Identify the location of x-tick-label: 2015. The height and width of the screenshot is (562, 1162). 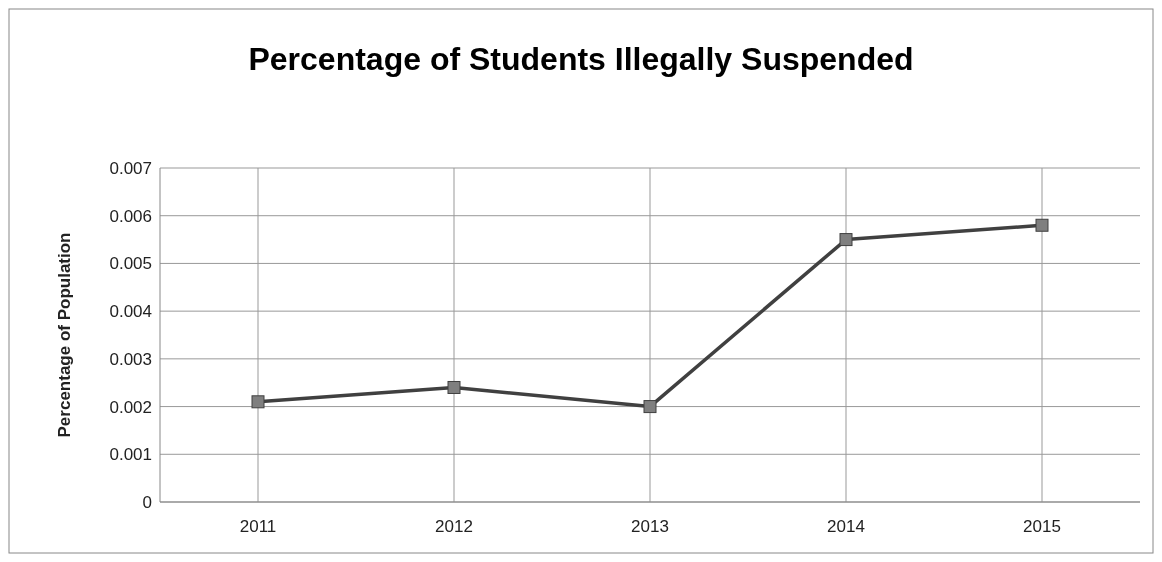
(1042, 526).